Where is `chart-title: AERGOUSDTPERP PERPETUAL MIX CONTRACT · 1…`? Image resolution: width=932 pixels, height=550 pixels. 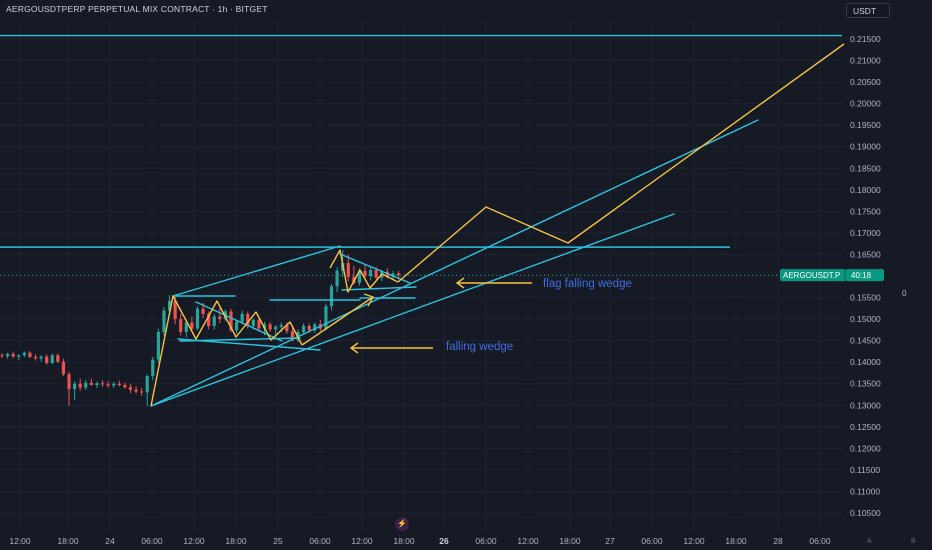 chart-title: AERGOUSDTPERP PERPETUAL MIX CONTRACT · 1… is located at coordinates (137, 9).